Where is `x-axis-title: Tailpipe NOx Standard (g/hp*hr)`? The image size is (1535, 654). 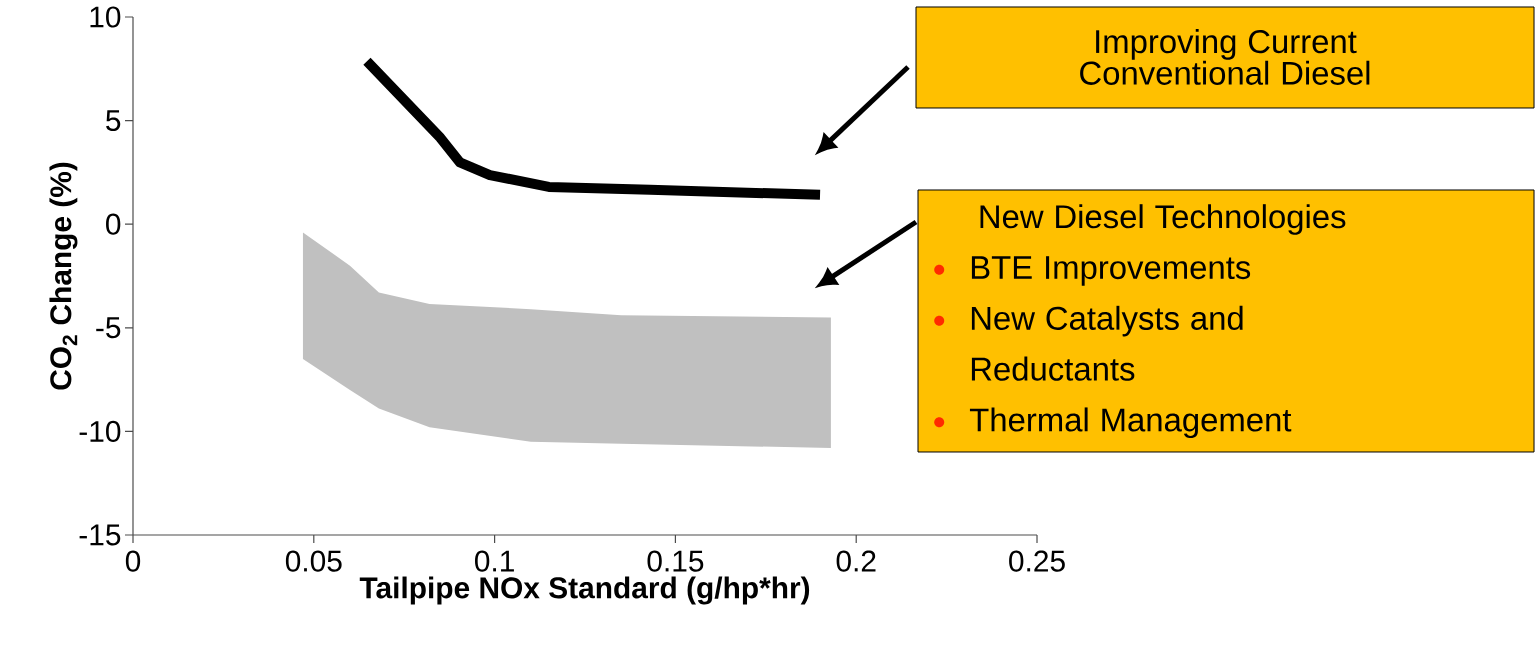
x-axis-title: Tailpipe NOx Standard (g/hp*hr) is located at coordinates (584, 590).